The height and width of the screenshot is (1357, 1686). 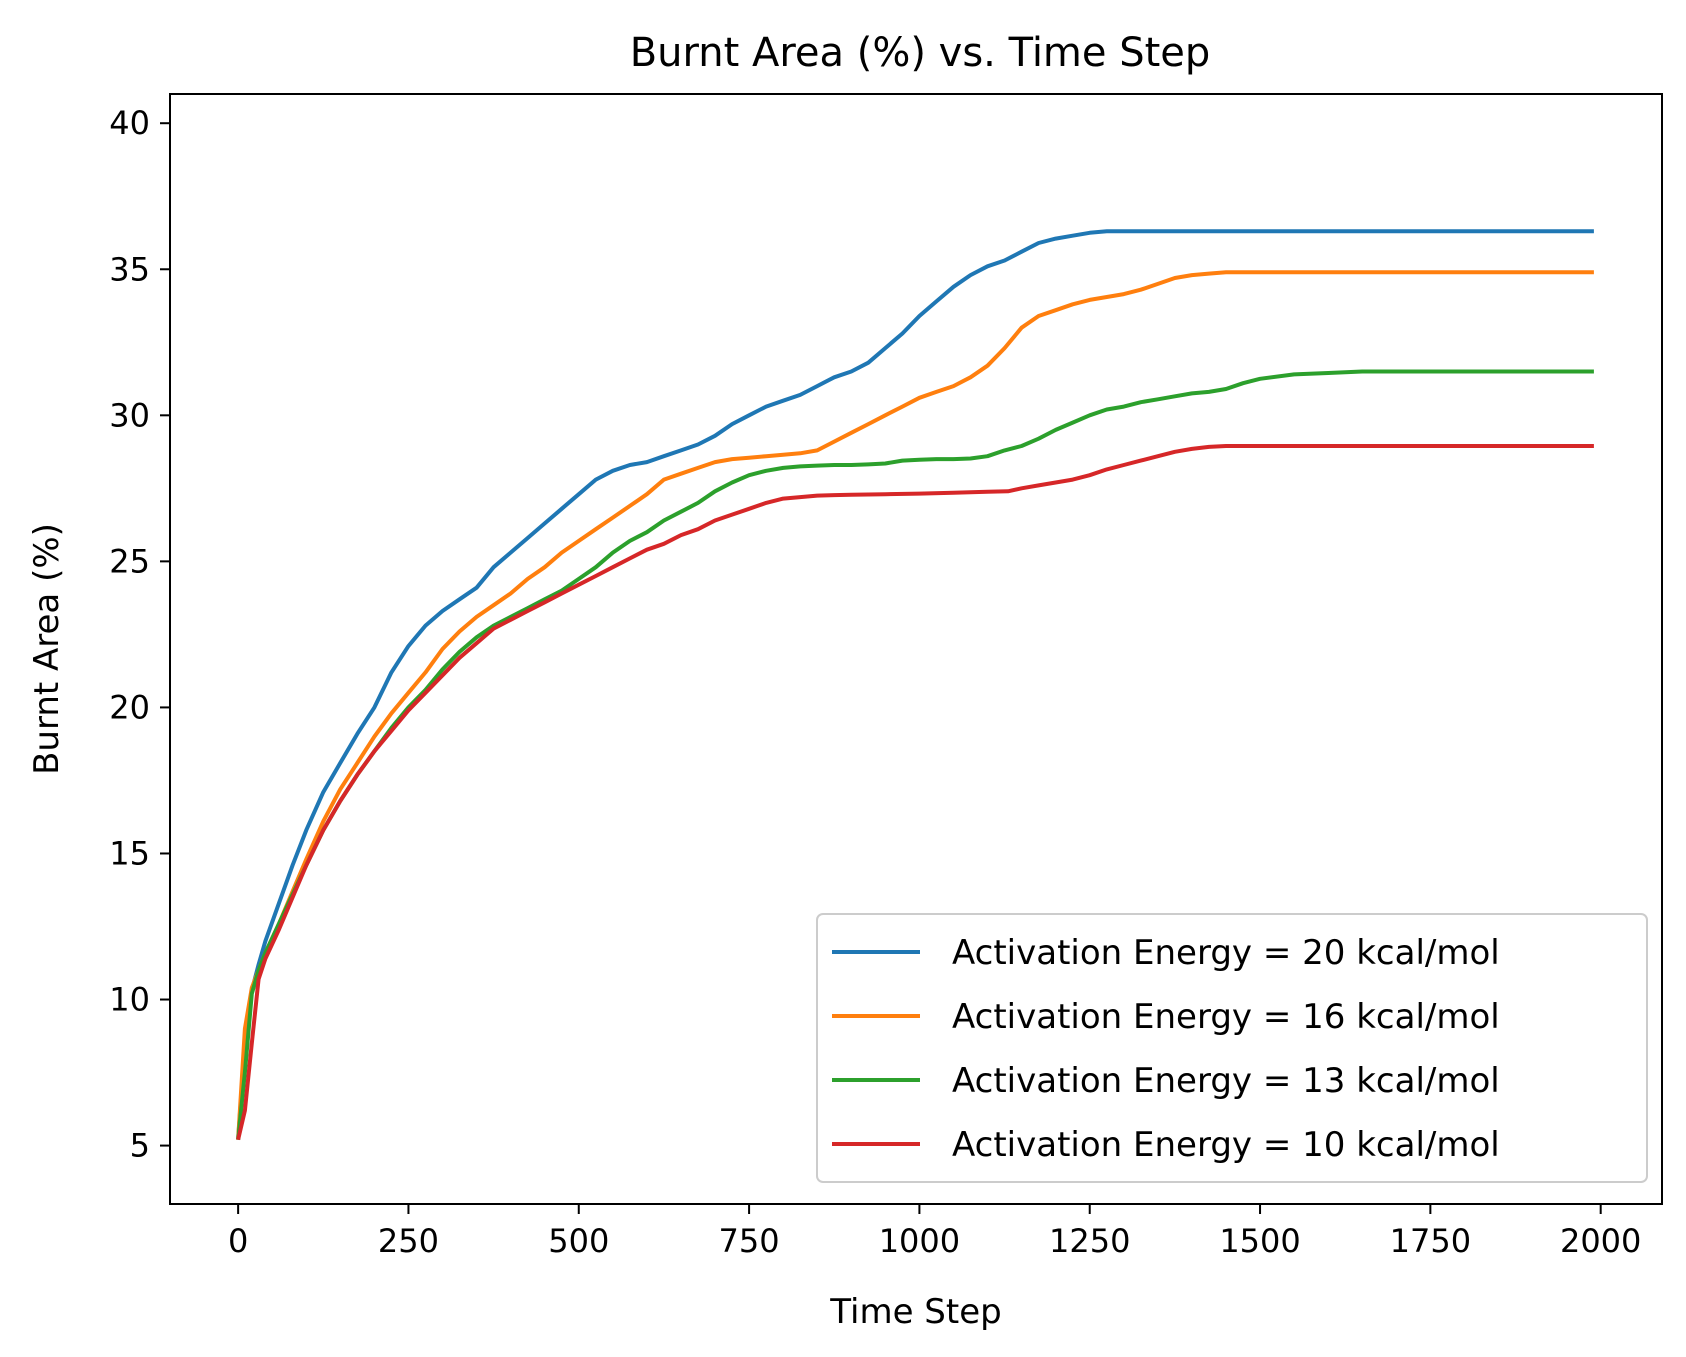 I want to click on x-tick-label: 1000, so click(x=919, y=1241).